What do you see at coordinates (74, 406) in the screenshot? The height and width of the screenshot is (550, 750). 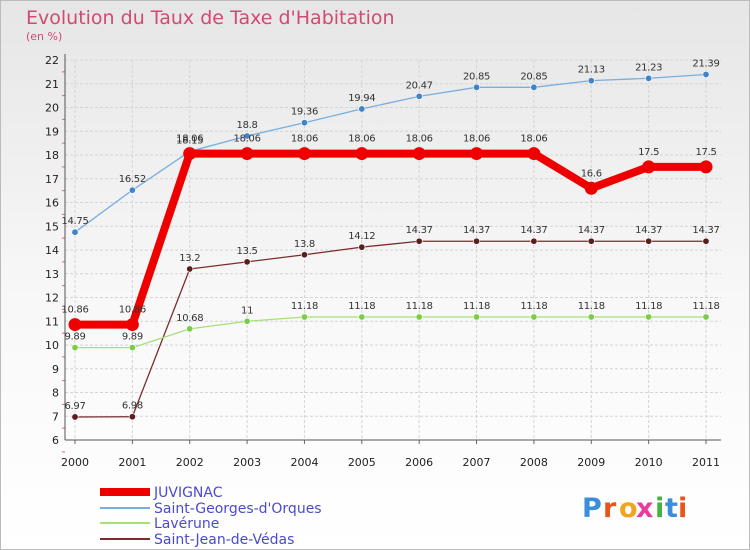 I see `data-label: 6.97` at bounding box center [74, 406].